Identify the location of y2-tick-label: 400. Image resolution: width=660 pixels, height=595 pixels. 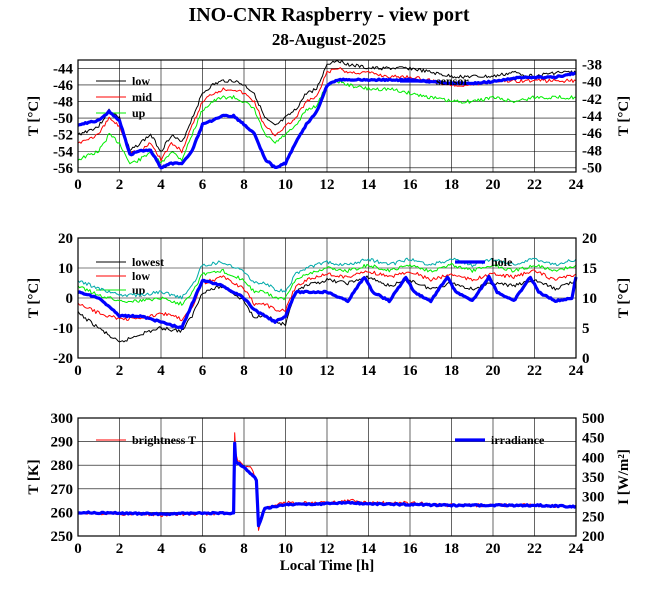
(593, 458).